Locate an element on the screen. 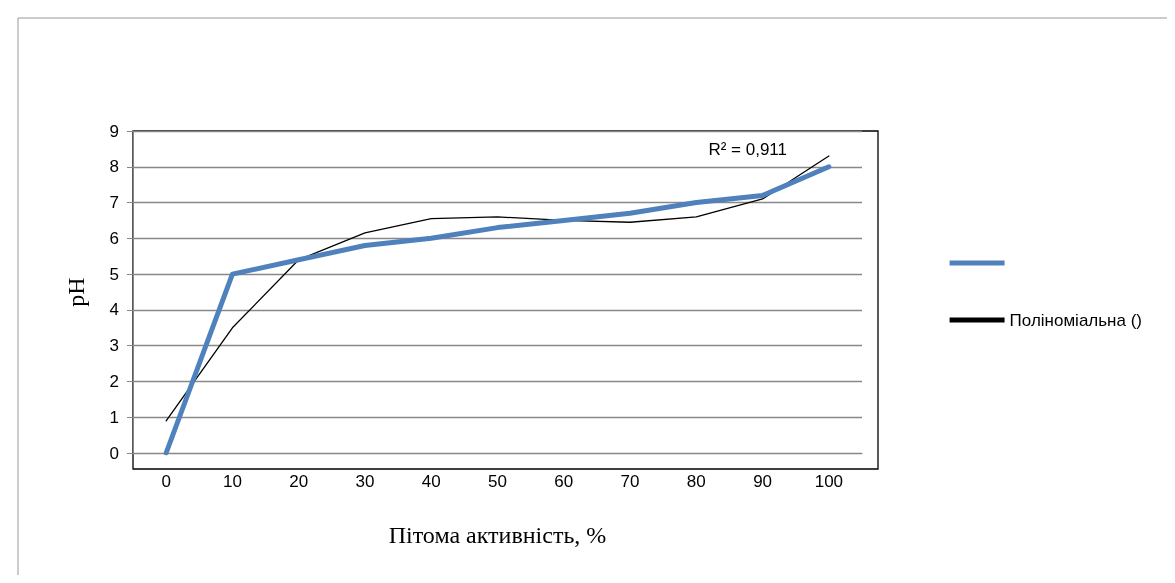  y-tick-label: 9 is located at coordinates (114, 131).